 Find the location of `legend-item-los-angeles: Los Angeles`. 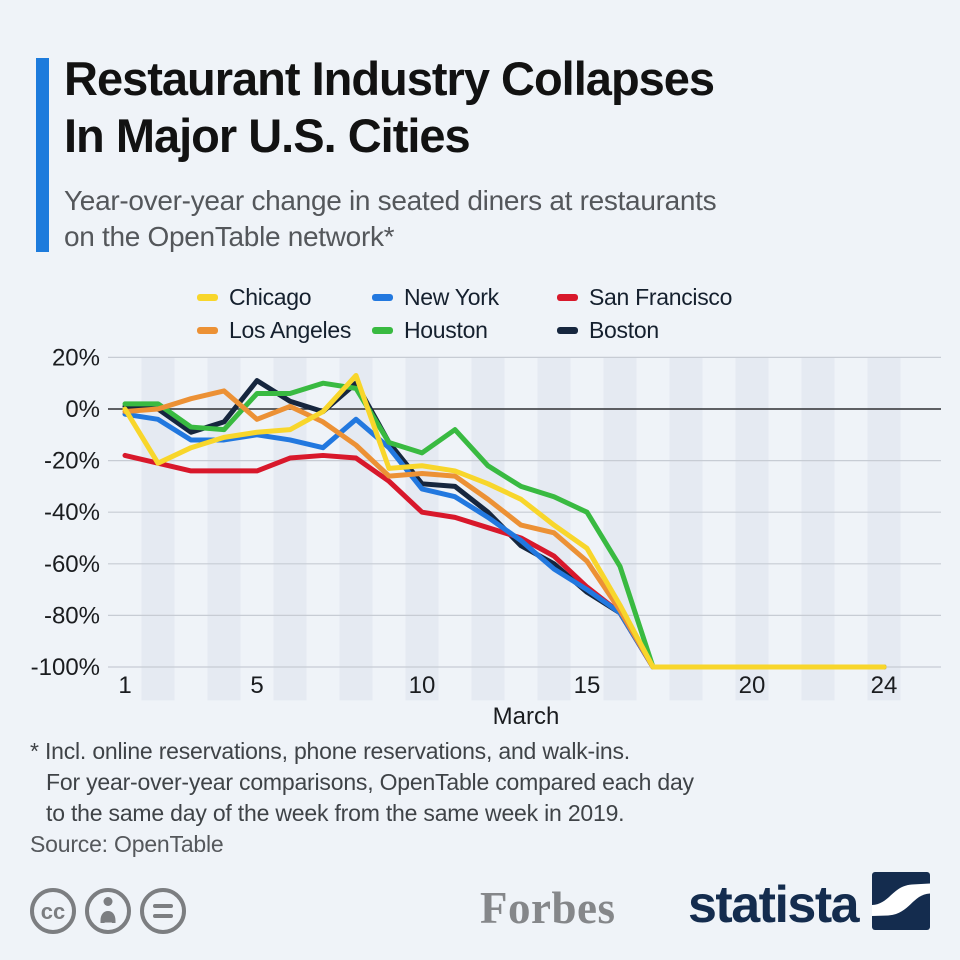

legend-item-los-angeles: Los Angeles is located at coordinates (284, 330).